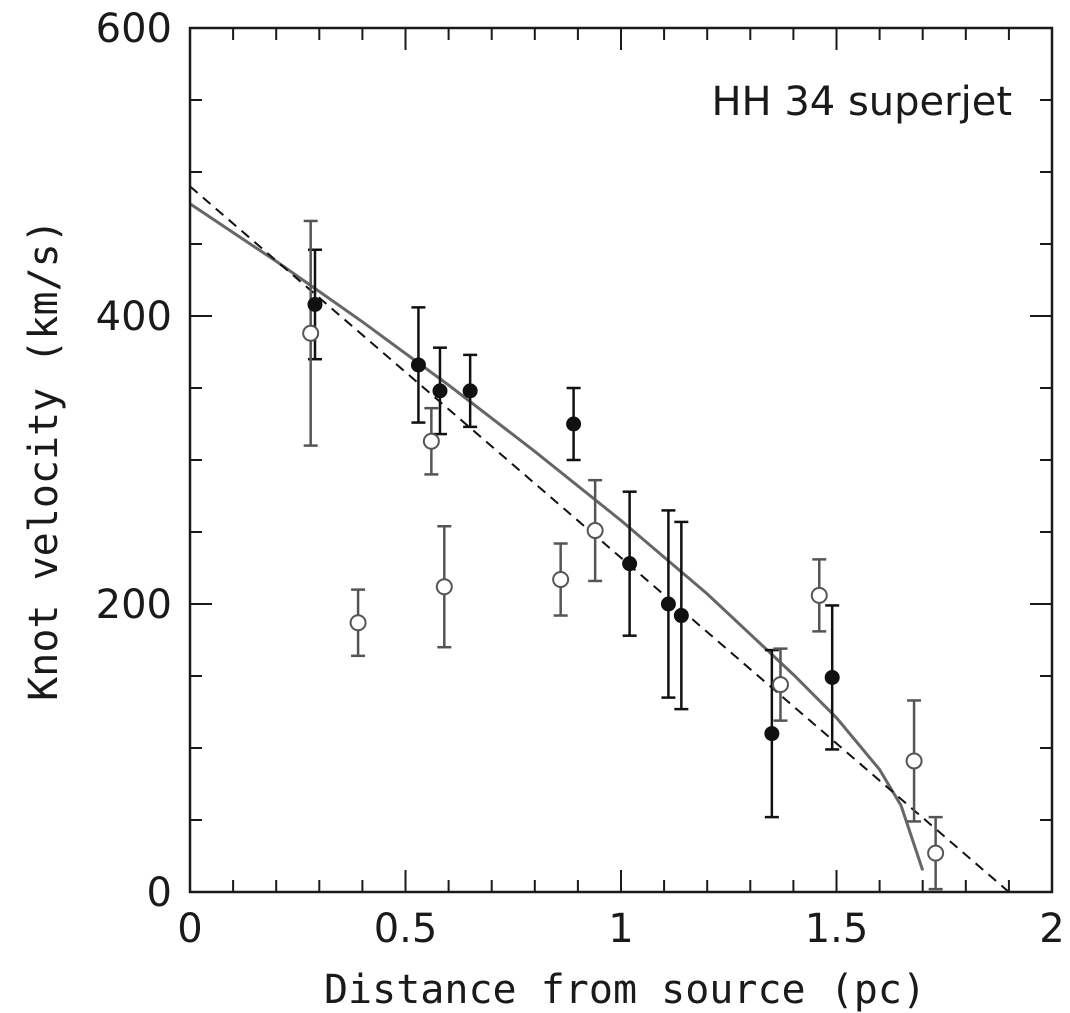  I want to click on y-tick-label: 600, so click(134, 29).